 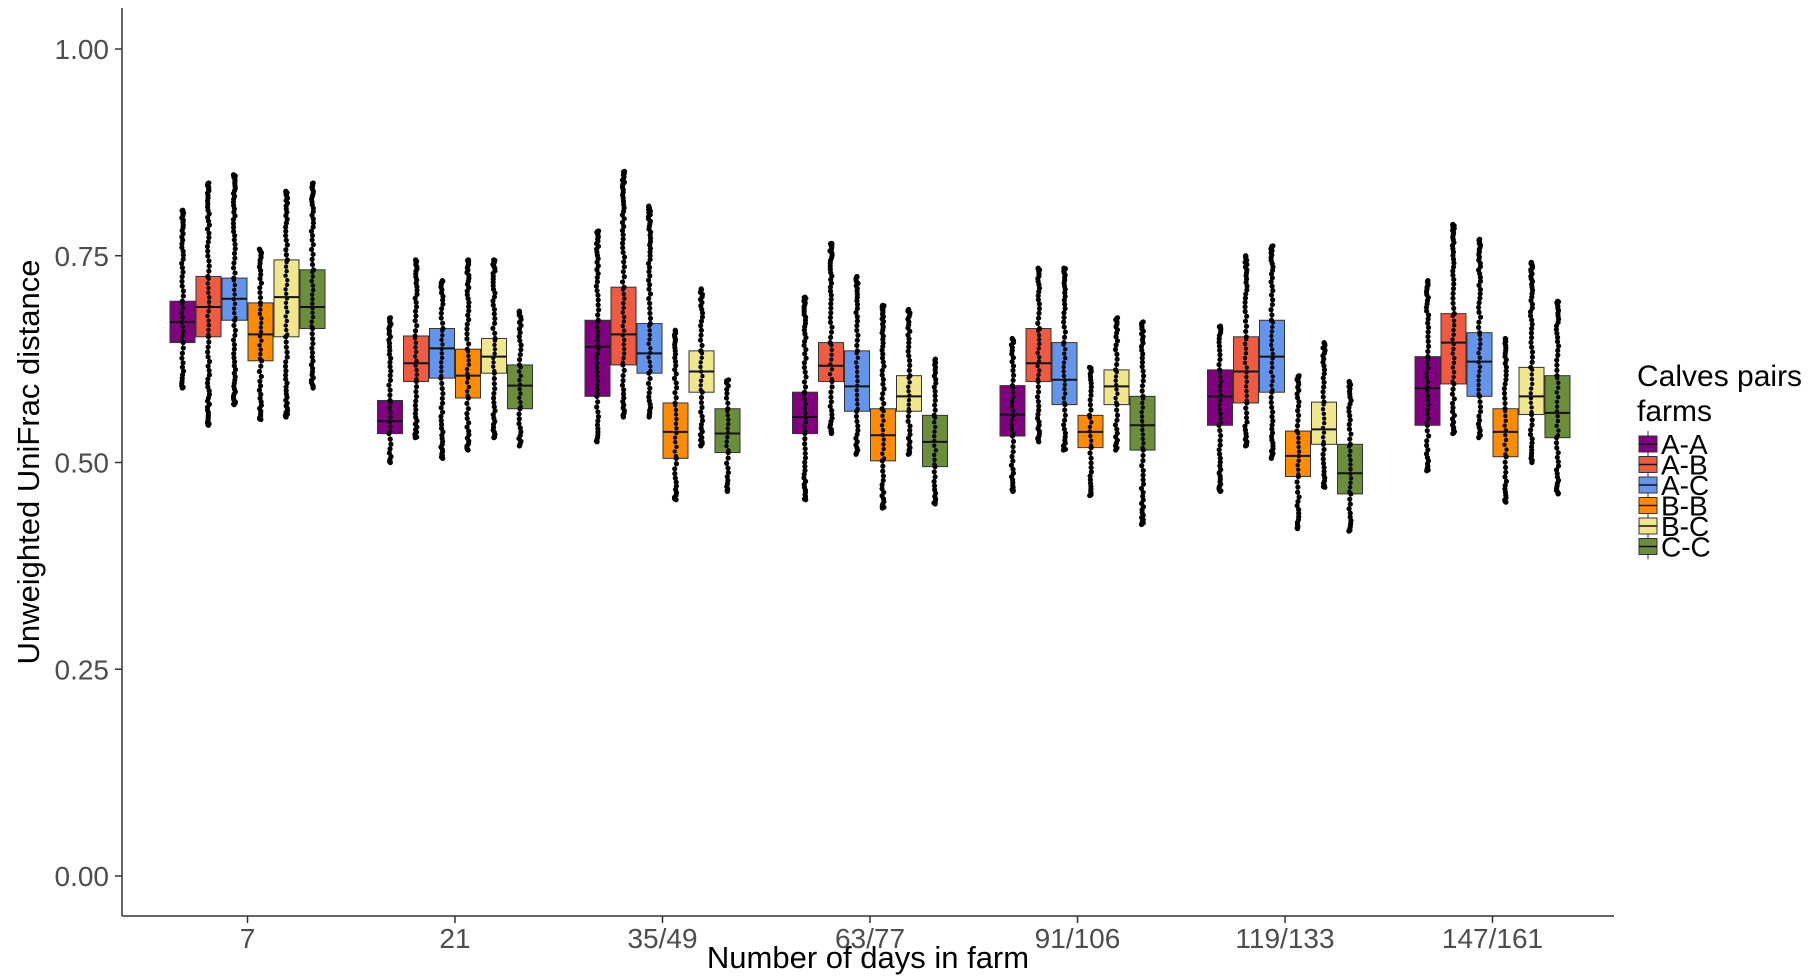 What do you see at coordinates (454, 938) in the screenshot?
I see `x-tick-label: 21` at bounding box center [454, 938].